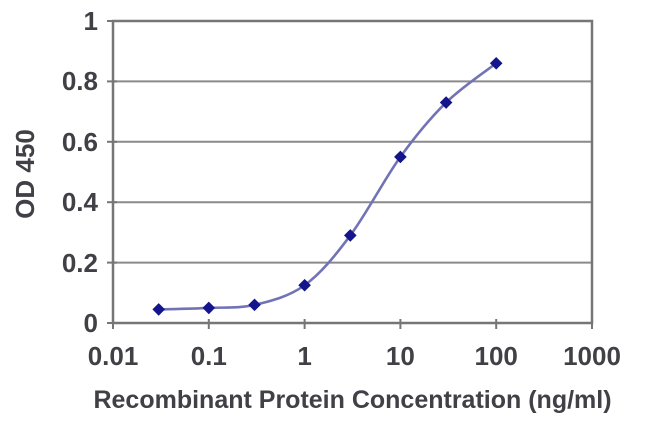 This screenshot has height=433, width=650. Describe the element at coordinates (90, 21) in the screenshot. I see `y-tick-label: 1` at that location.